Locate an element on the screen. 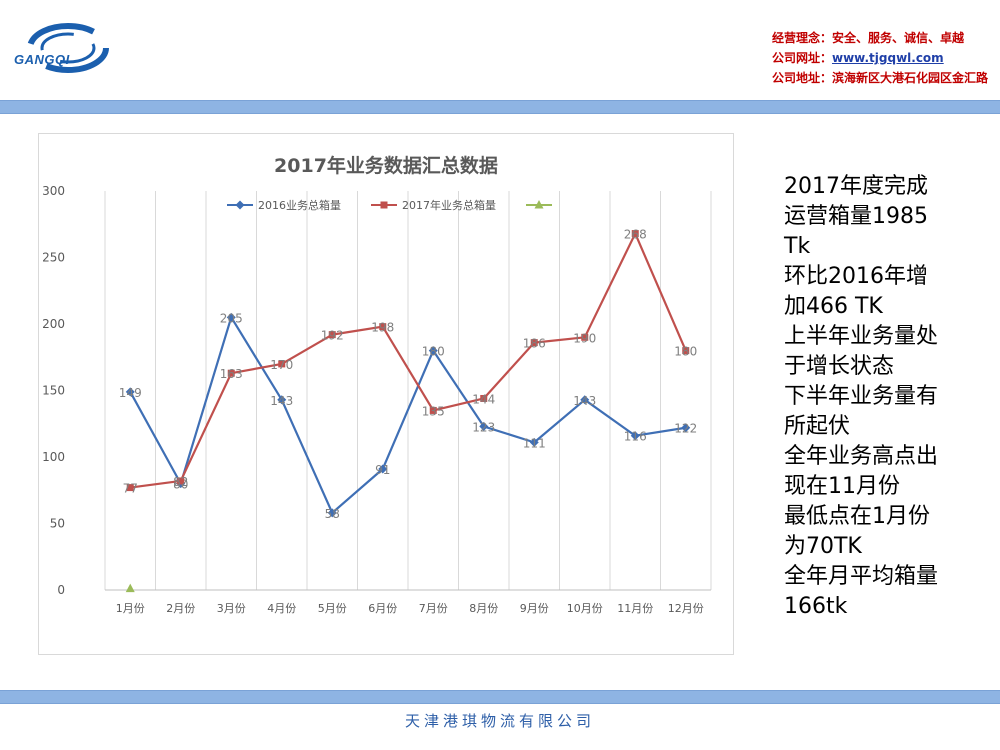 This screenshot has height=750, width=1000. legend-label: 2016业务总箱量 is located at coordinates (299, 205).